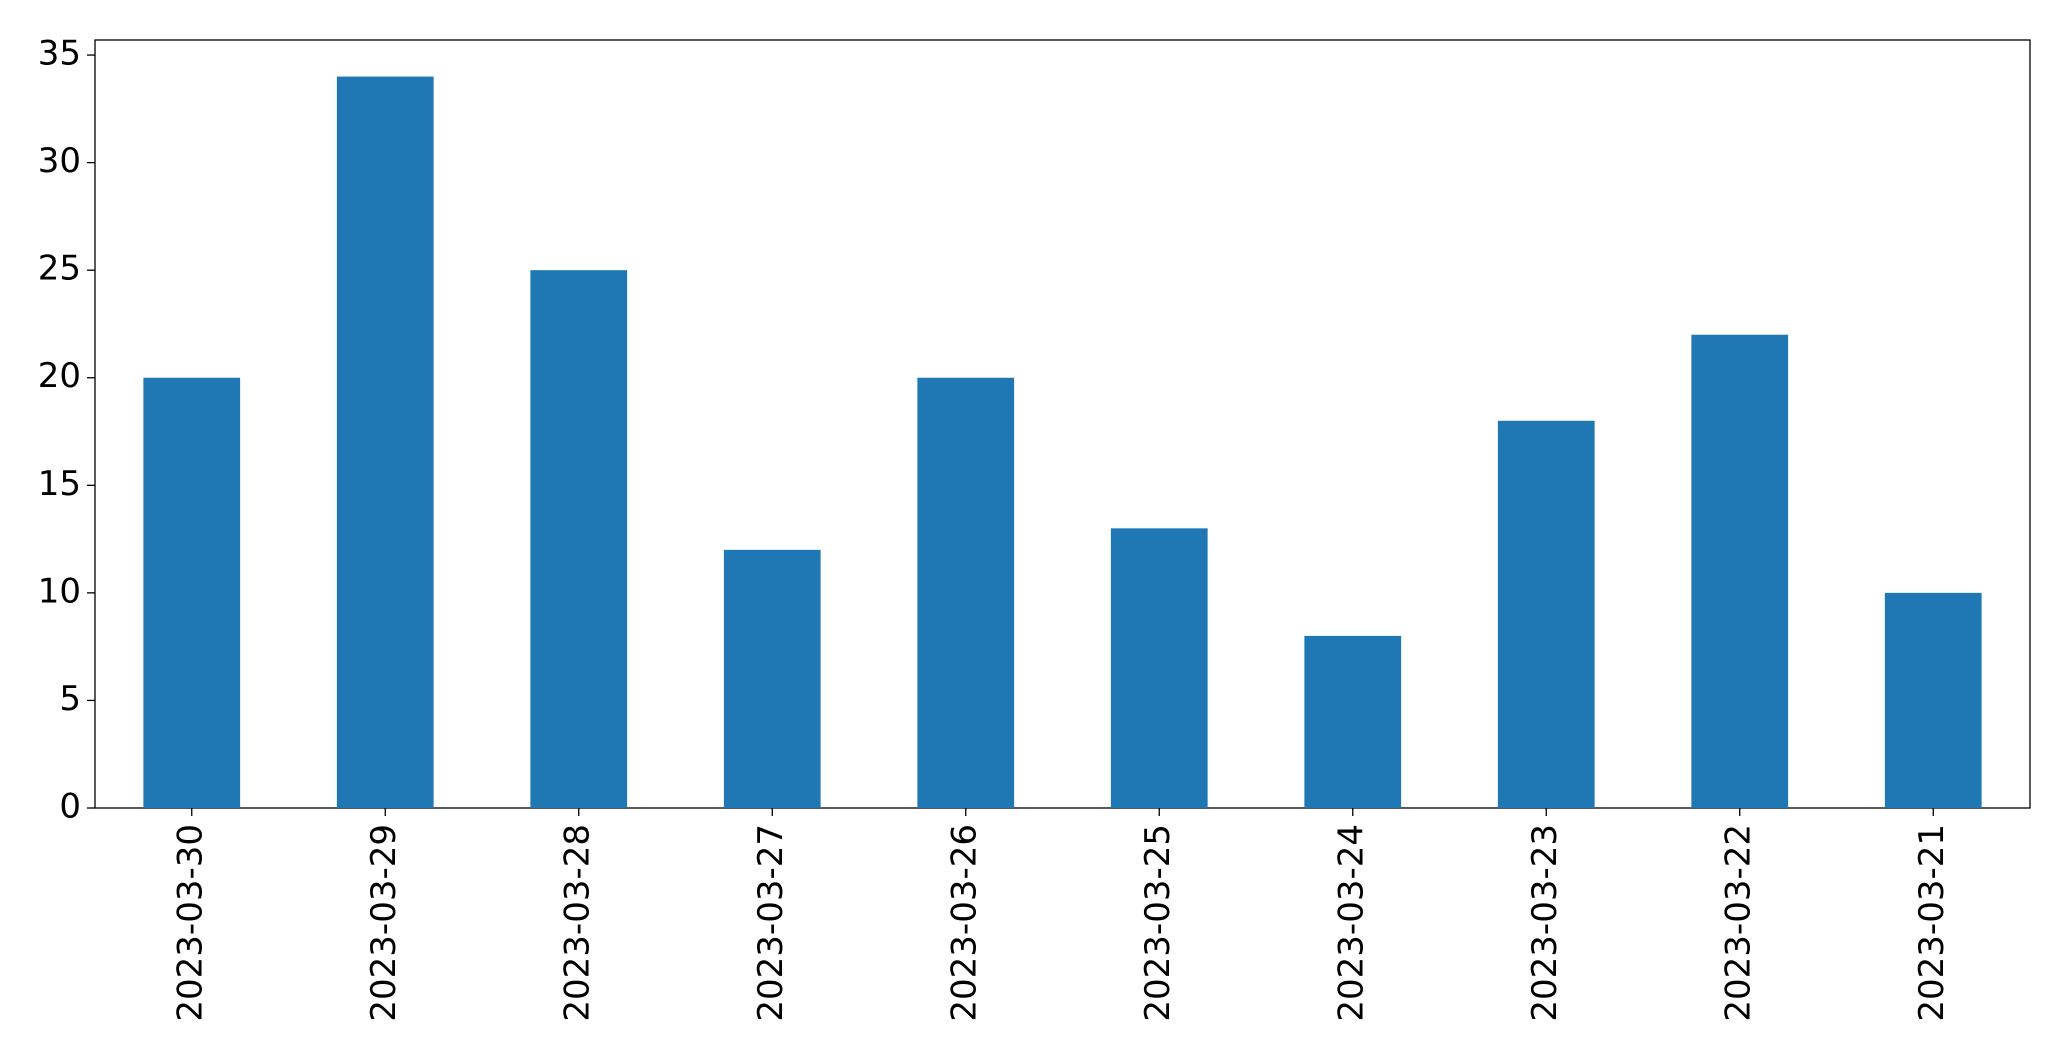  I want to click on y-tick-label: 15, so click(59, 484).